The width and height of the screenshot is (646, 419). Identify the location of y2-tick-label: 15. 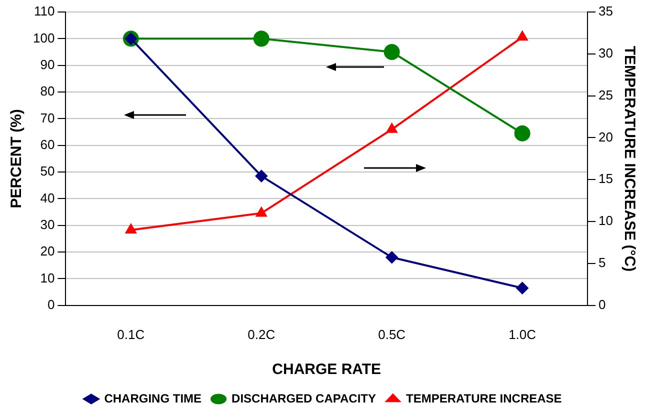
(606, 178).